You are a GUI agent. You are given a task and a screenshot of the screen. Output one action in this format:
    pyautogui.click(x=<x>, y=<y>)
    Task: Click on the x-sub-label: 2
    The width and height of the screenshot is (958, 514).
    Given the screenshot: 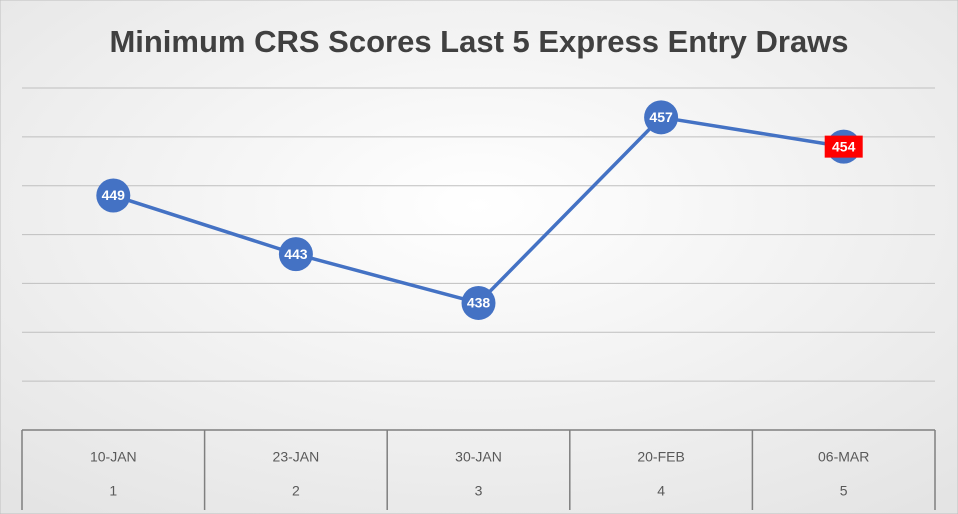 What is the action you would take?
    pyautogui.click(x=296, y=491)
    